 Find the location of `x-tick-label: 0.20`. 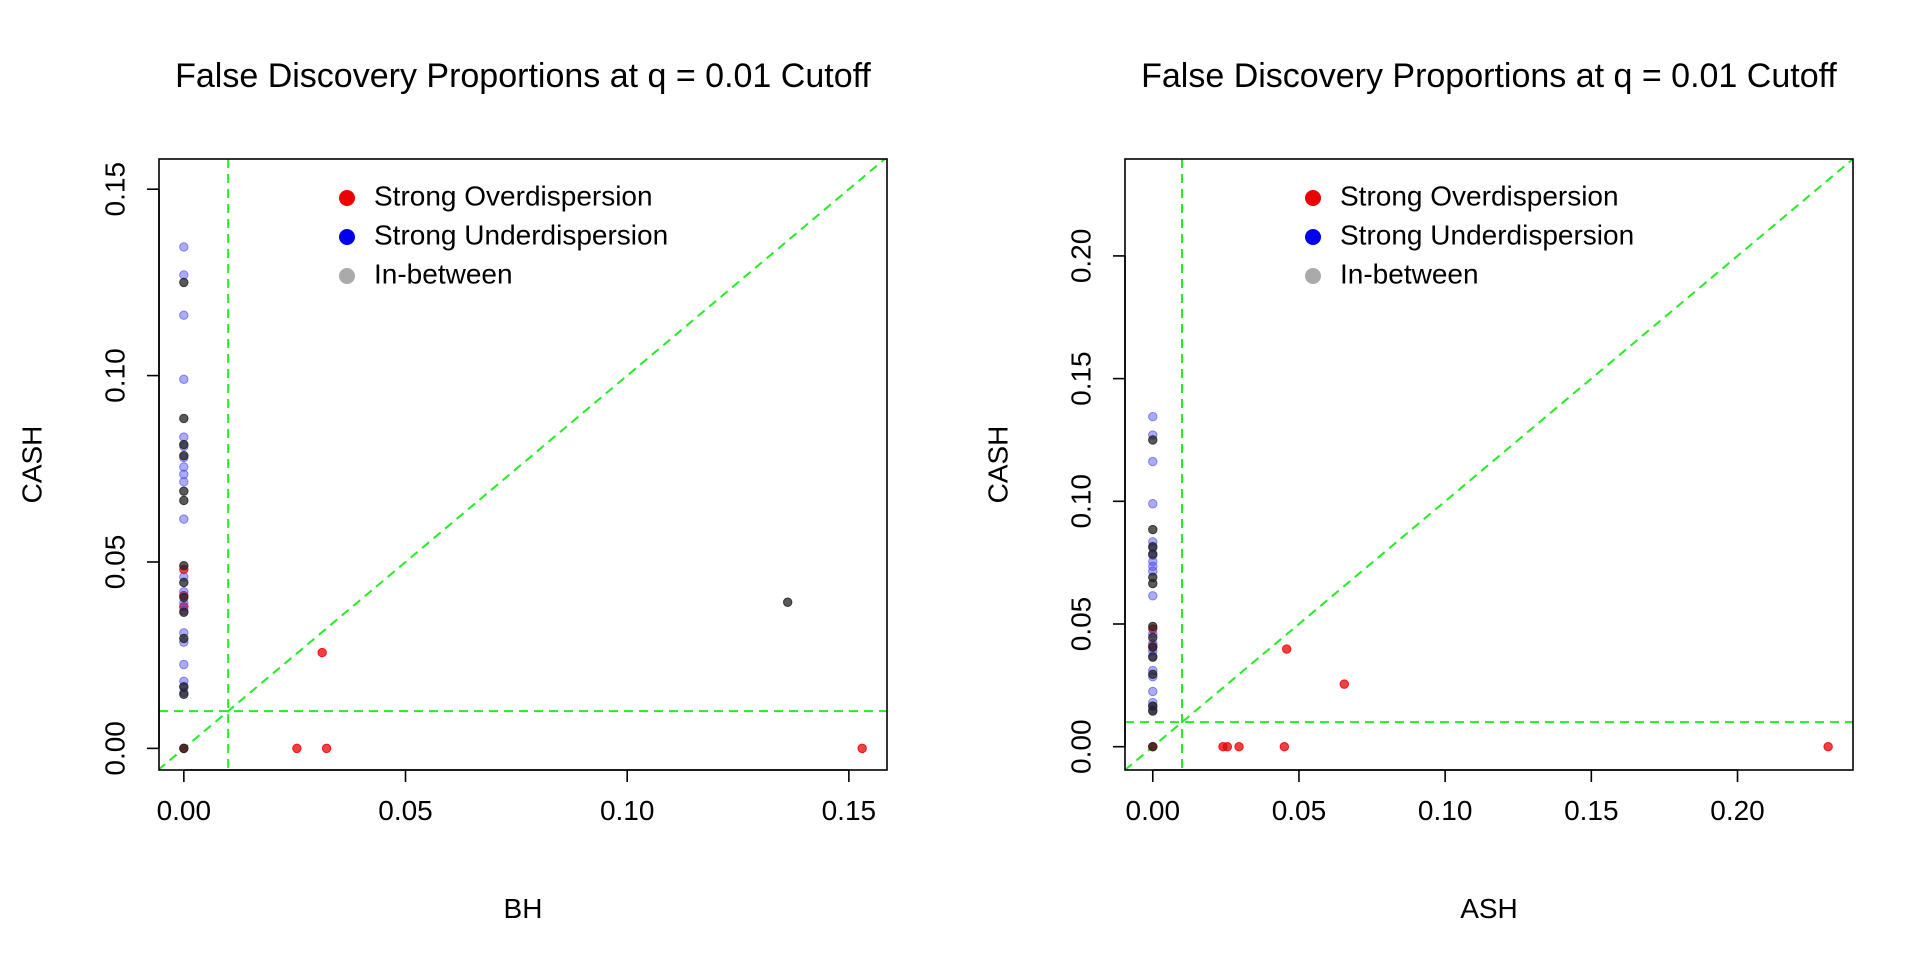

x-tick-label: 0.20 is located at coordinates (1737, 810).